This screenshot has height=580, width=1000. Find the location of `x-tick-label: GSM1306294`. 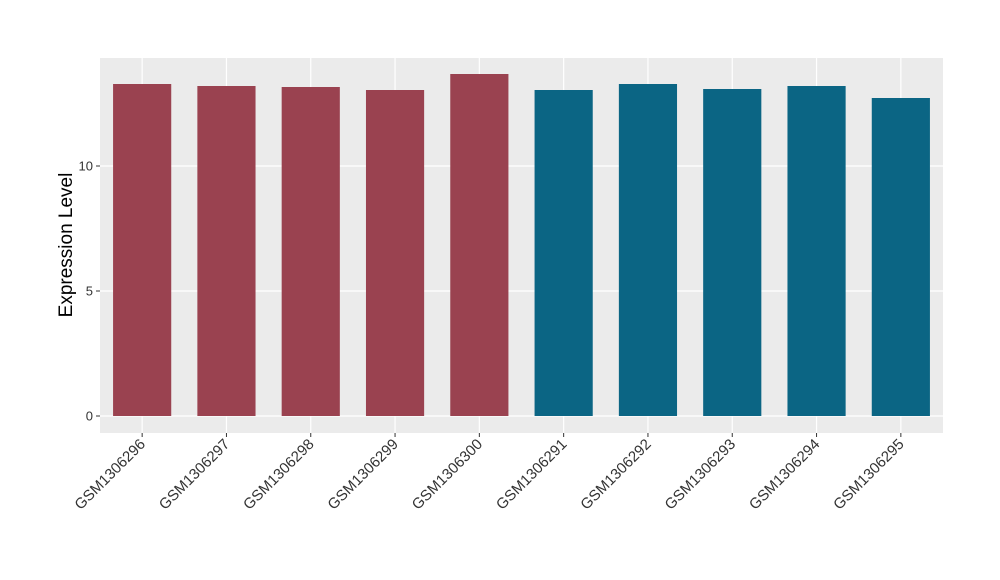

x-tick-label: GSM1306294 is located at coordinates (784, 474).